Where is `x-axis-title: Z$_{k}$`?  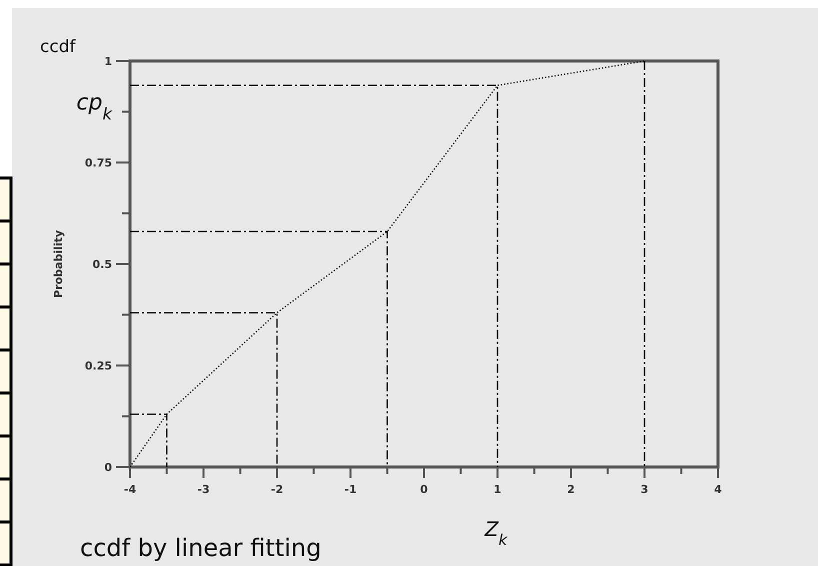
x-axis-title: Z$_{k}$ is located at coordinates (496, 533).